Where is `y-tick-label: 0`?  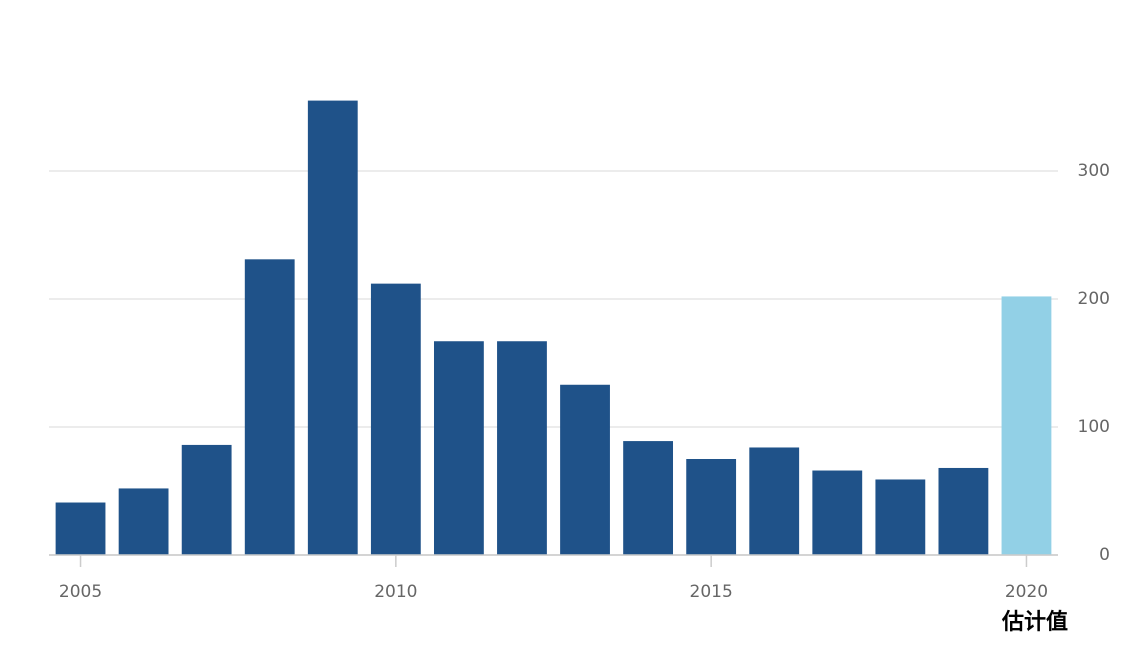 y-tick-label: 0 is located at coordinates (1104, 555).